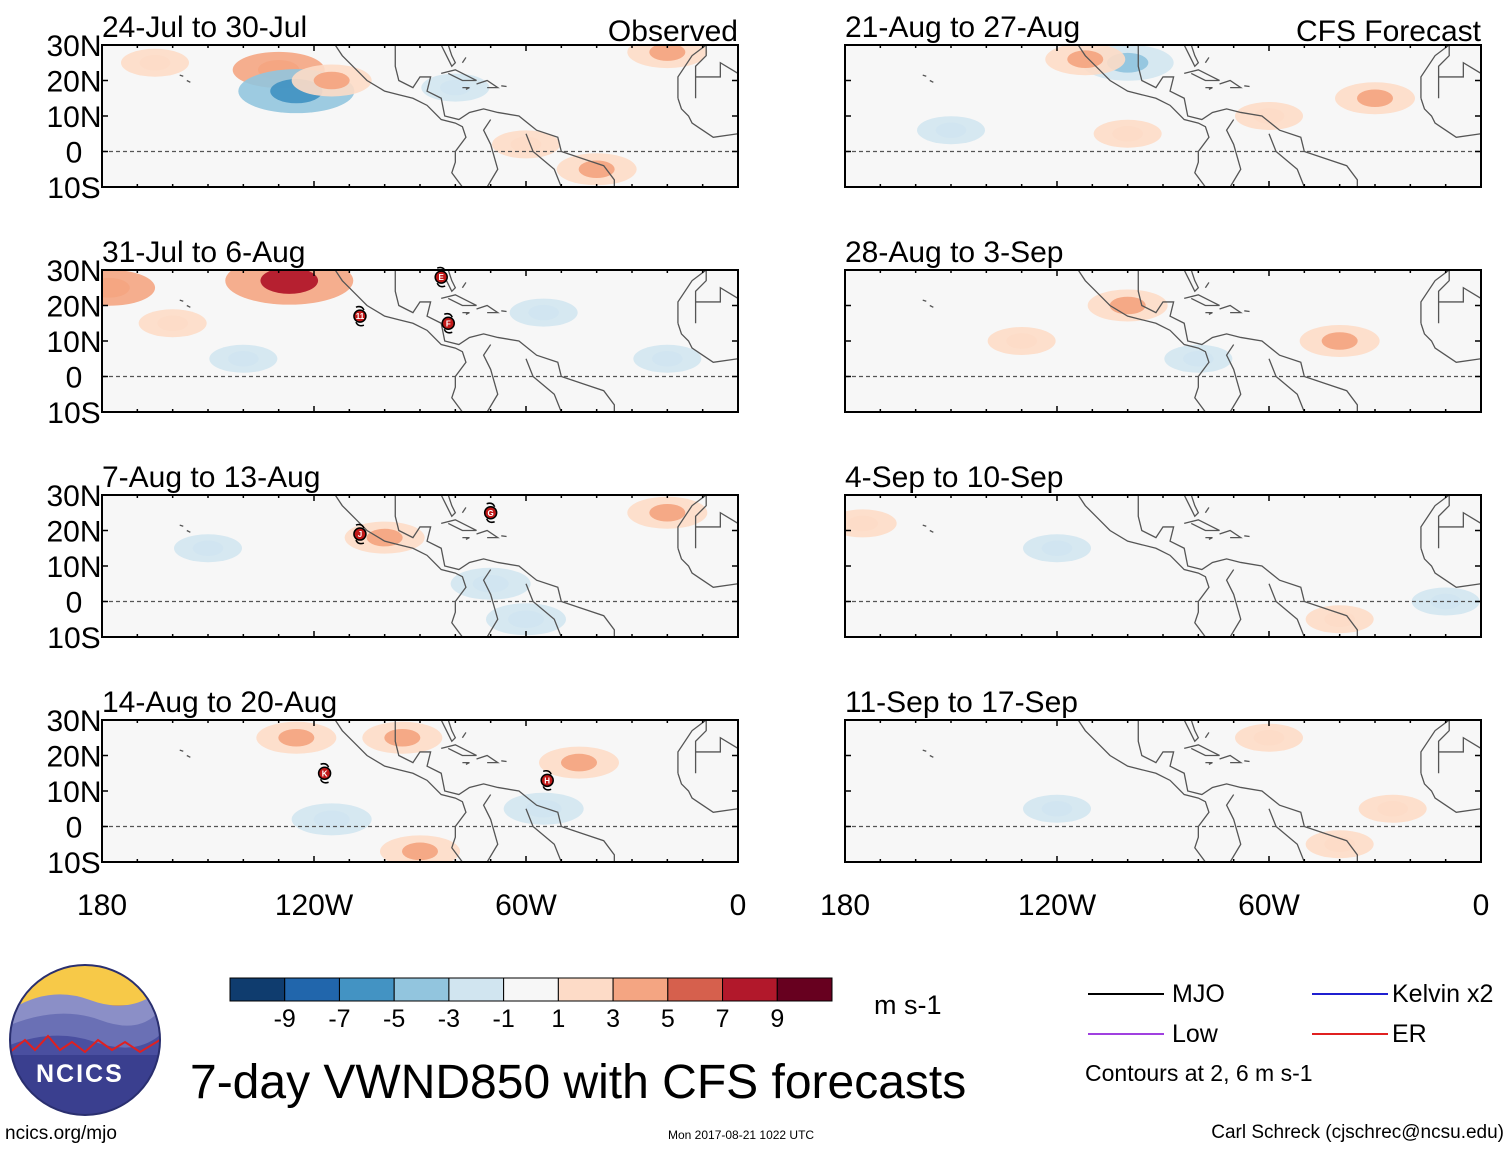 The width and height of the screenshot is (1510, 1149). What do you see at coordinates (1443, 994) in the screenshot?
I see `legend-kelvin-label: Kelvin x2` at bounding box center [1443, 994].